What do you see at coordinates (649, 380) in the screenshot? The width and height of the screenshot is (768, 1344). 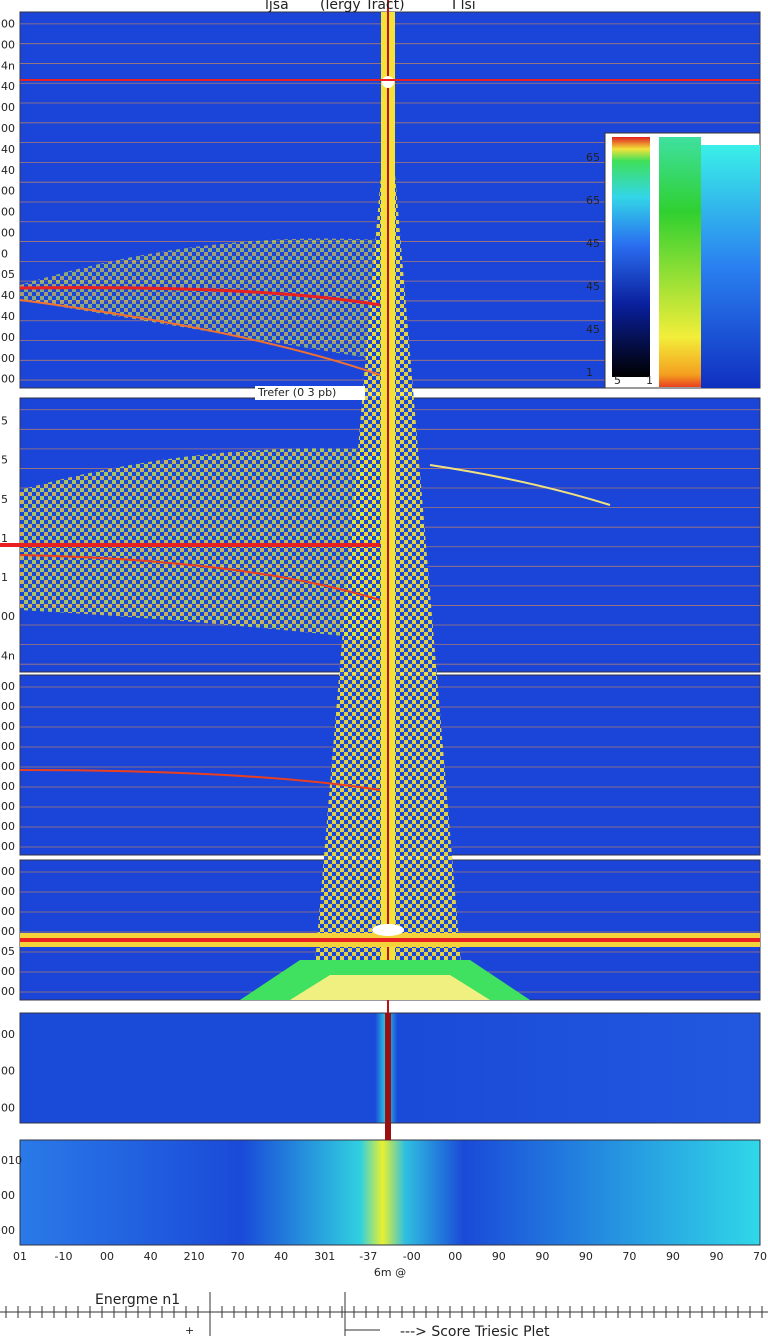 I see `colorbar-mark: 1` at bounding box center [649, 380].